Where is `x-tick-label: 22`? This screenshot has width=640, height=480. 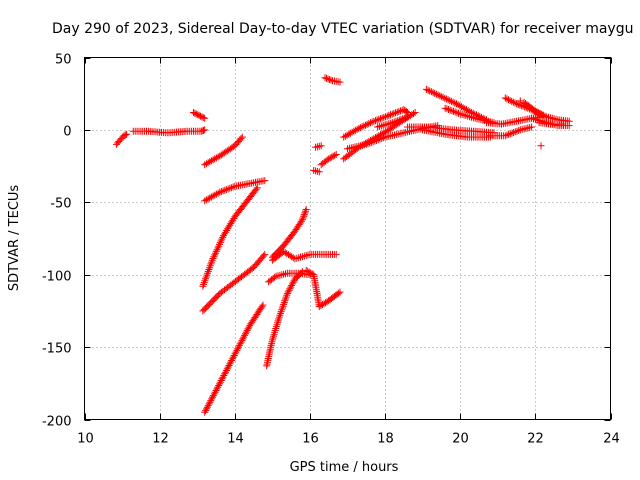
x-tick-label: 22 is located at coordinates (535, 439).